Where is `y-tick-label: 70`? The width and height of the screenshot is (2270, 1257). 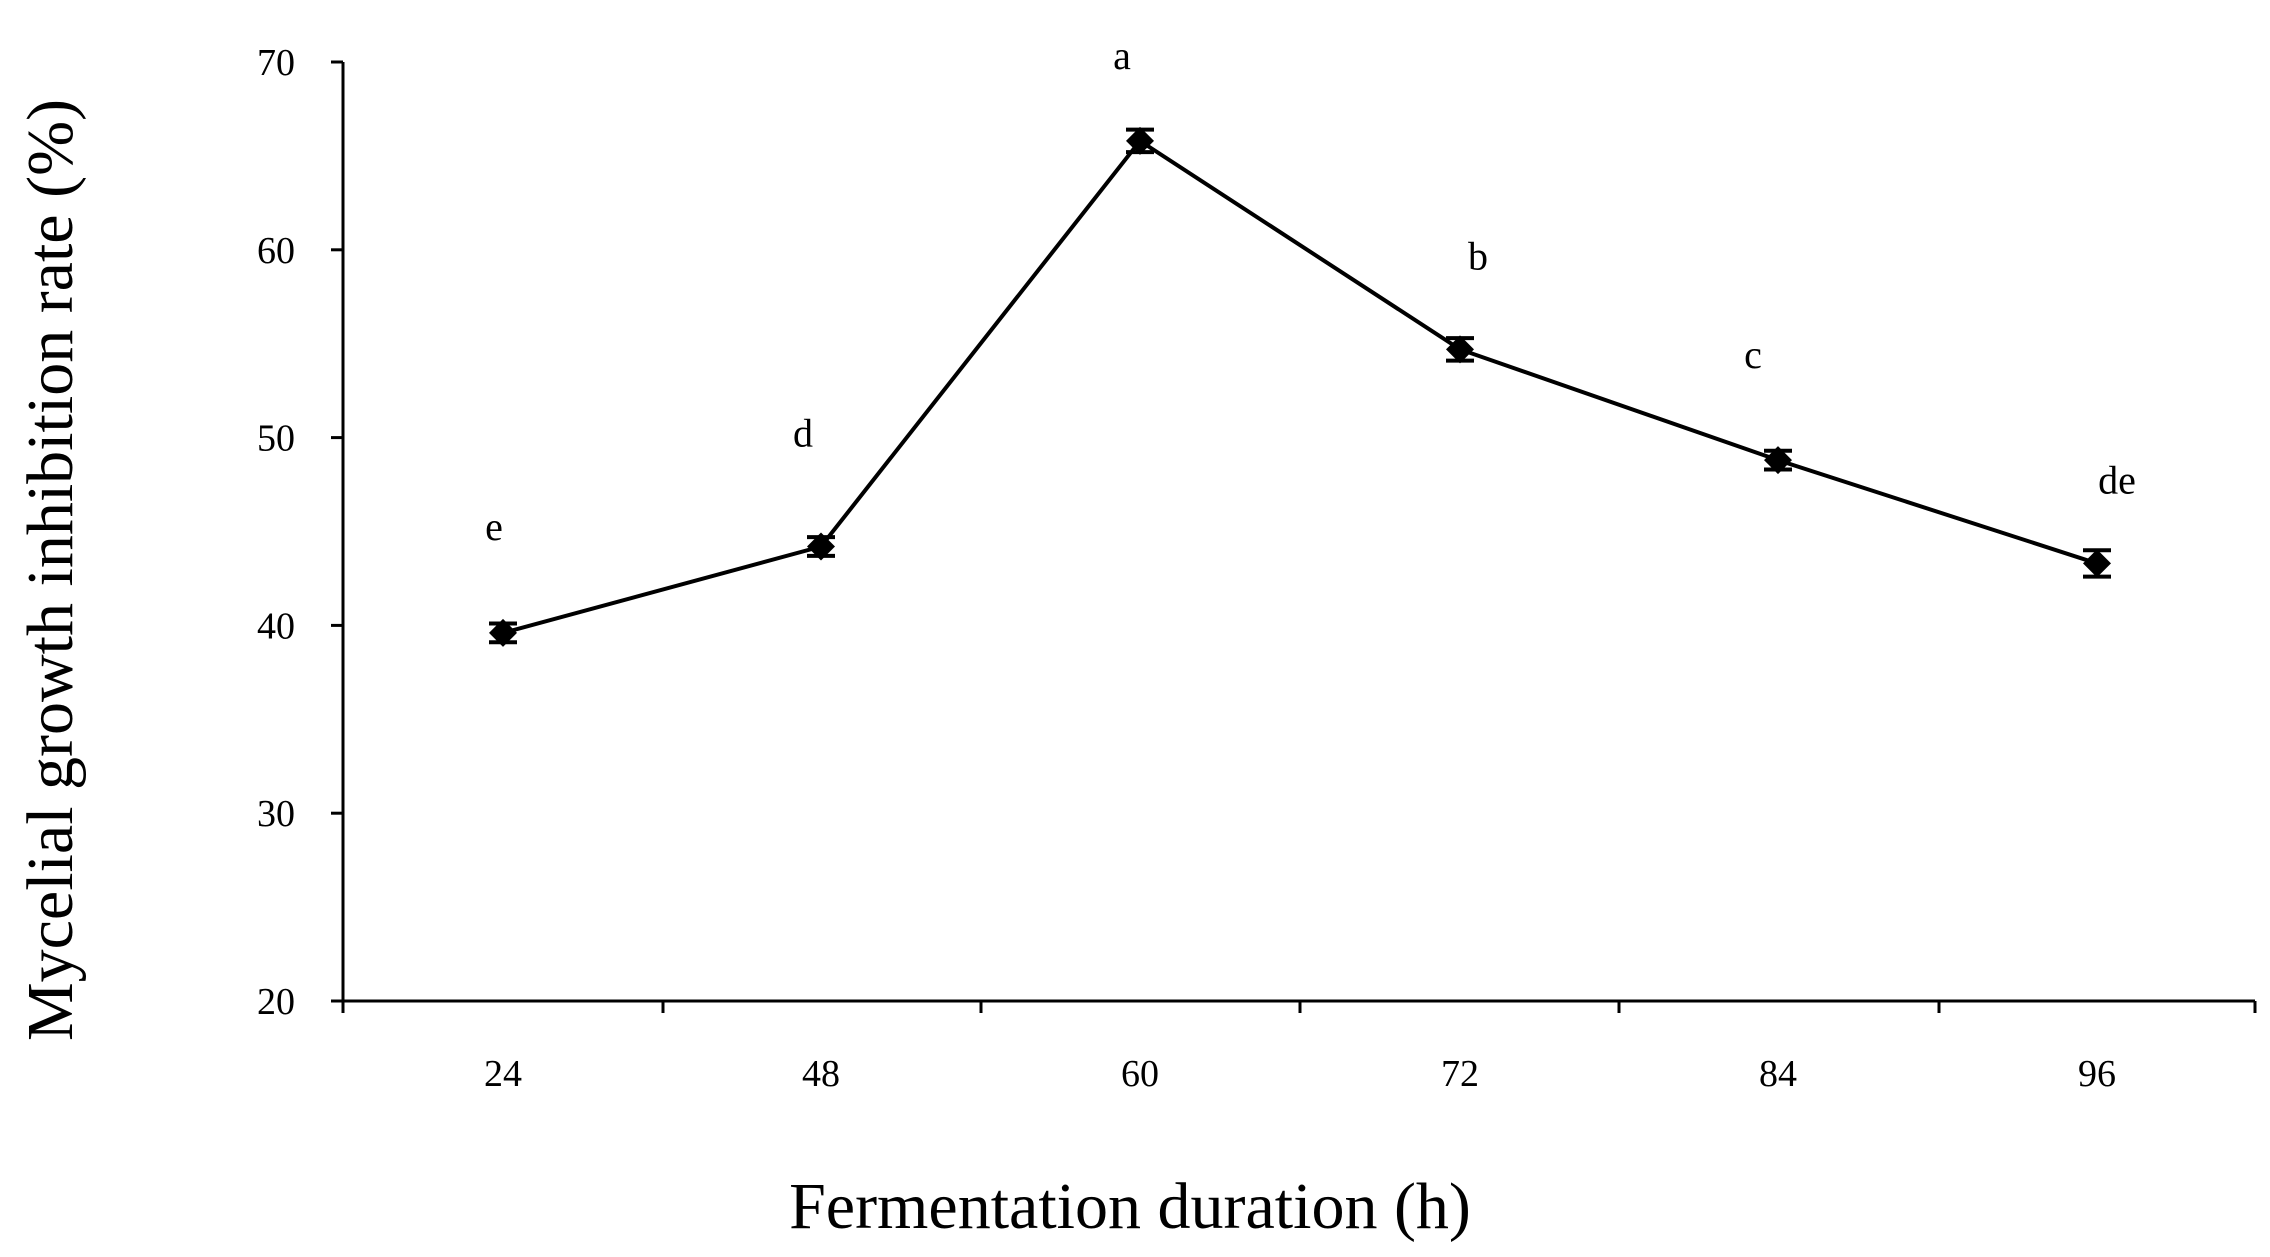
y-tick-label: 70 is located at coordinates (276, 63).